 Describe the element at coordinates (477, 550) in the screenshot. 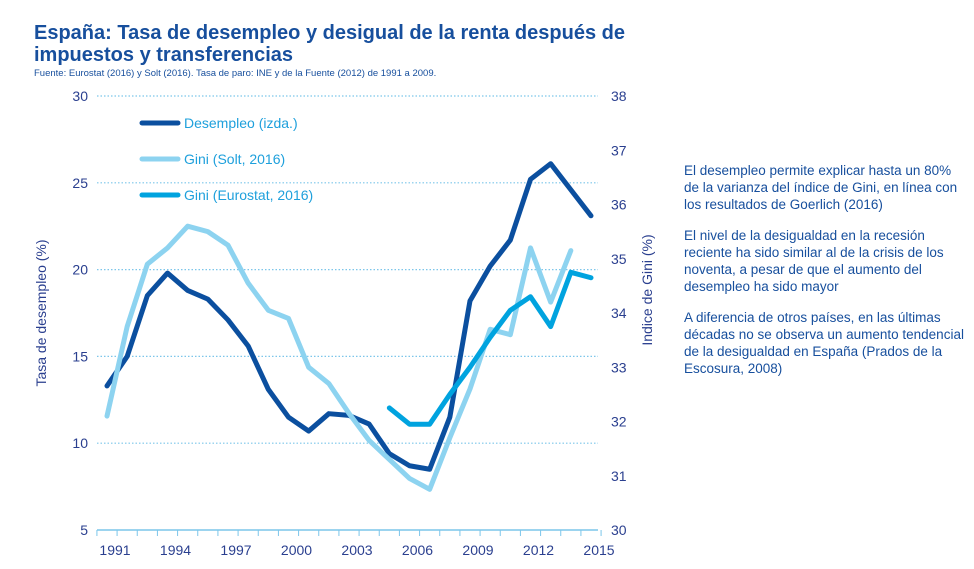

I see `x-tick-label: 2009` at that location.